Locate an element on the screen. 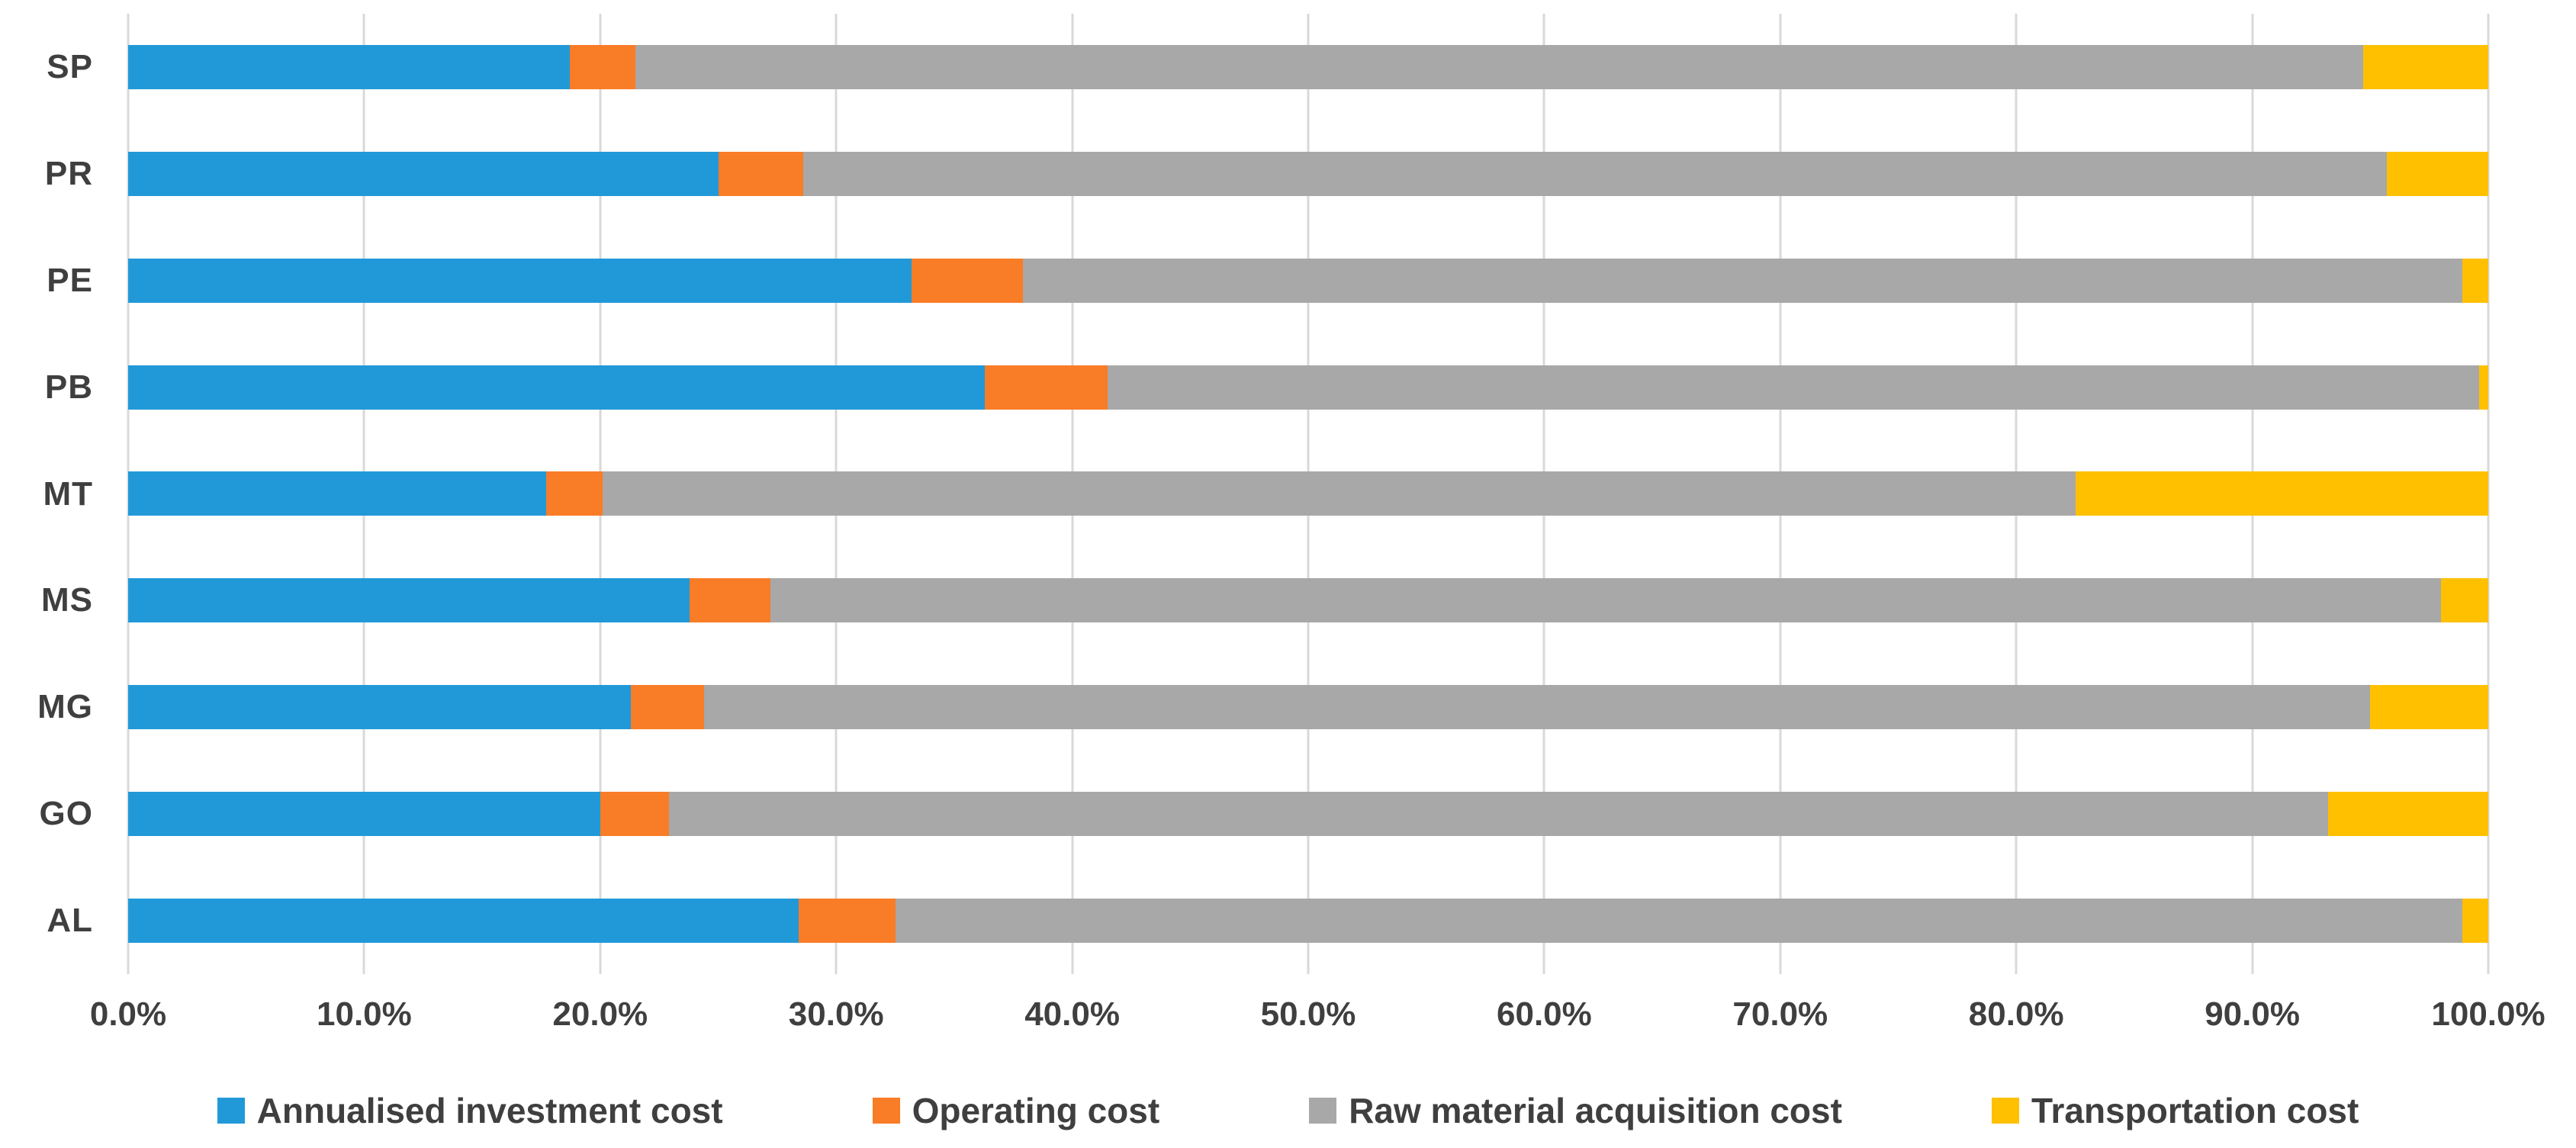 This screenshot has height=1148, width=2576. y-axis-label-go: GO is located at coordinates (66, 814).